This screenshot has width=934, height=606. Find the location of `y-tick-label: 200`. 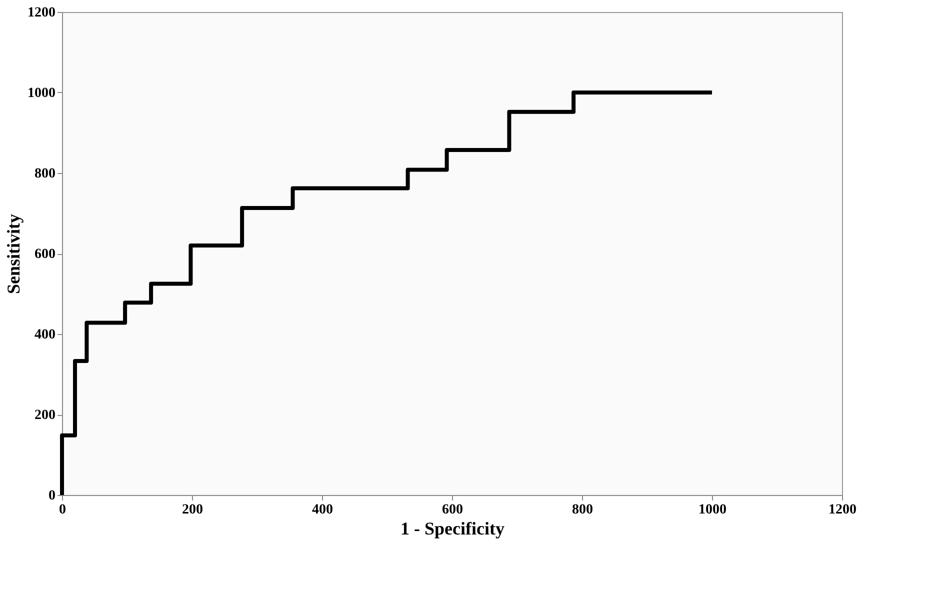

y-tick-label: 200 is located at coordinates (45, 415).